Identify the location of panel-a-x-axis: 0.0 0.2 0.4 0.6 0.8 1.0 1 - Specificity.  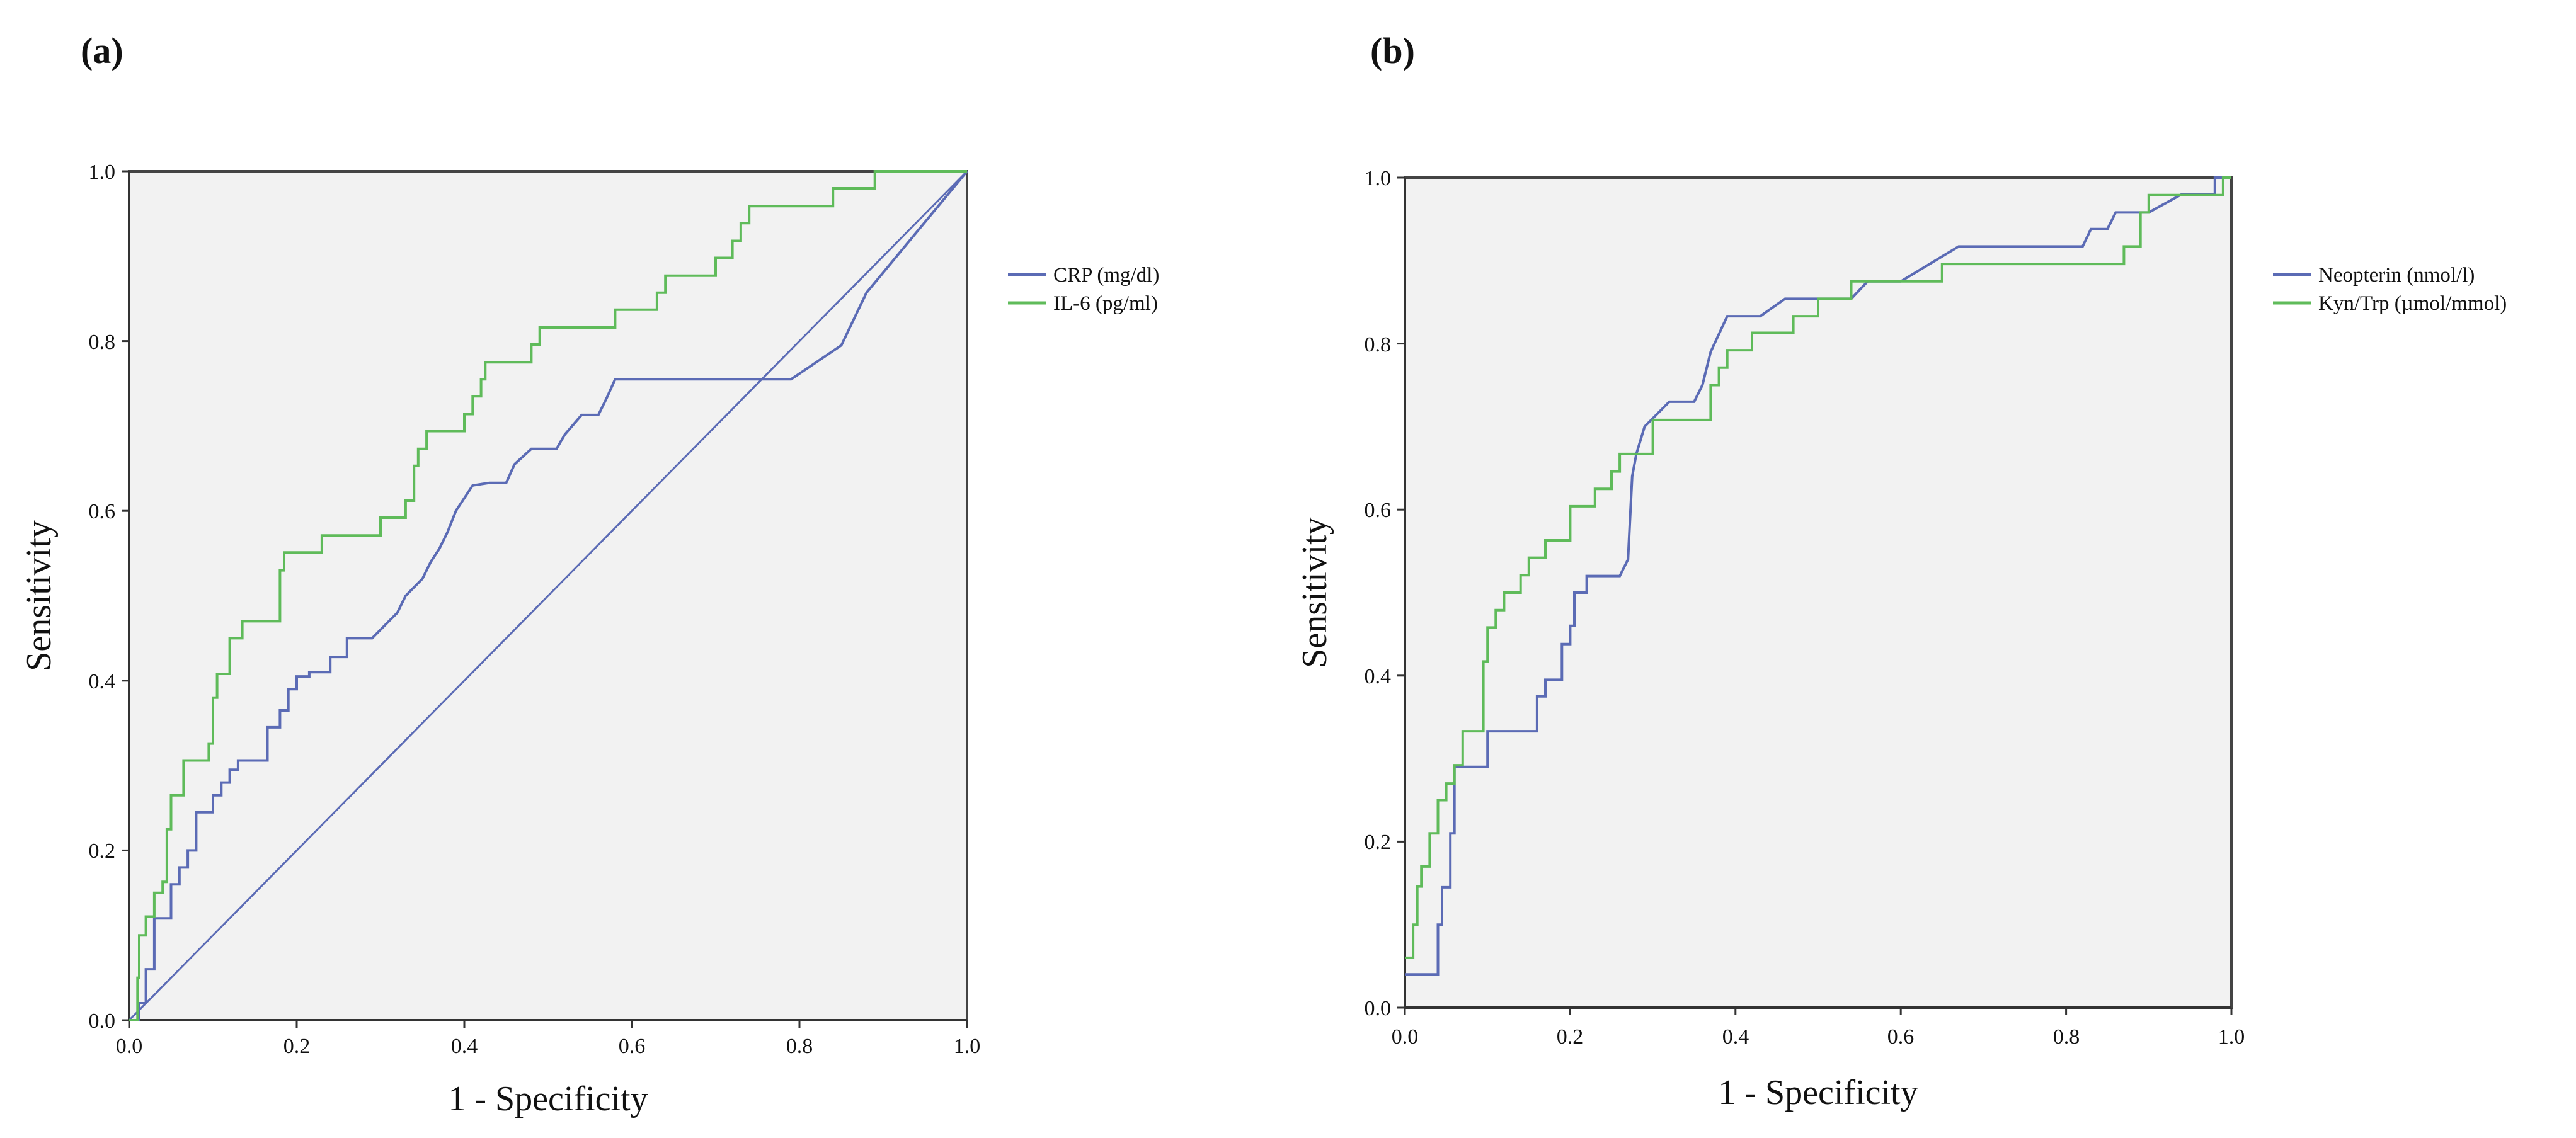
(549, 1068).